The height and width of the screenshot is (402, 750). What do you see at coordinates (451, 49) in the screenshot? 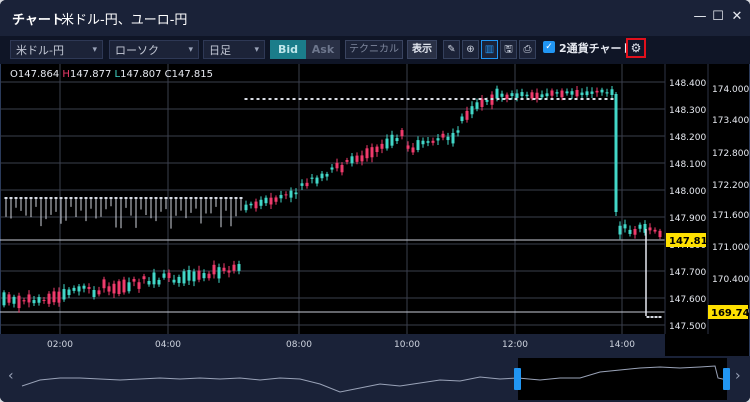
I see `pencil-icon: ✎` at bounding box center [451, 49].